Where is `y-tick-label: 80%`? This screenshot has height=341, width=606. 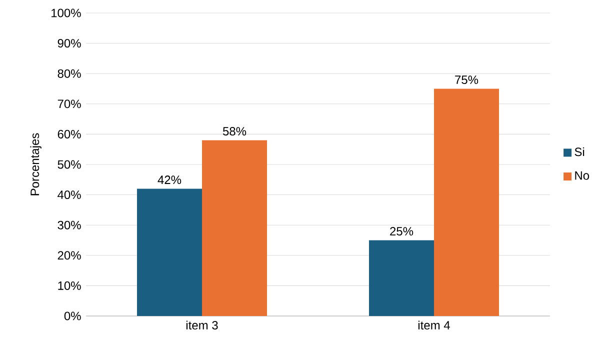
y-tick-label: 80% is located at coordinates (69, 73).